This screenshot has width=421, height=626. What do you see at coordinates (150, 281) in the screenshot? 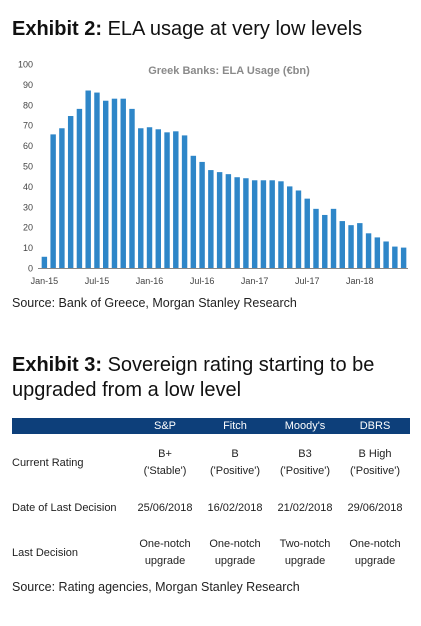
I see `x-tick-label: Jan-16` at bounding box center [150, 281].